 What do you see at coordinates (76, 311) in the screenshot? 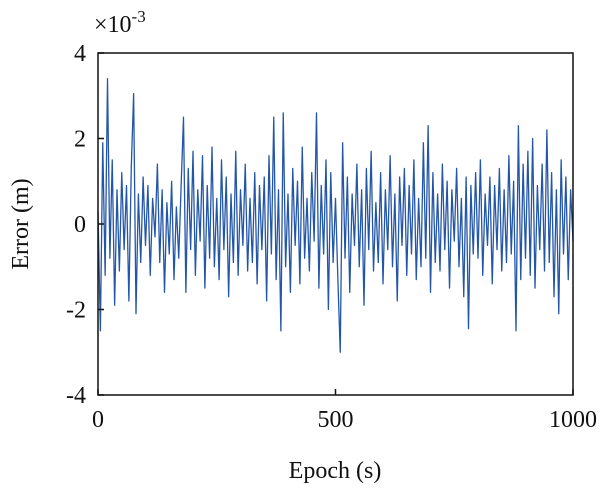
I see `y-tick-label: -2` at bounding box center [76, 311].